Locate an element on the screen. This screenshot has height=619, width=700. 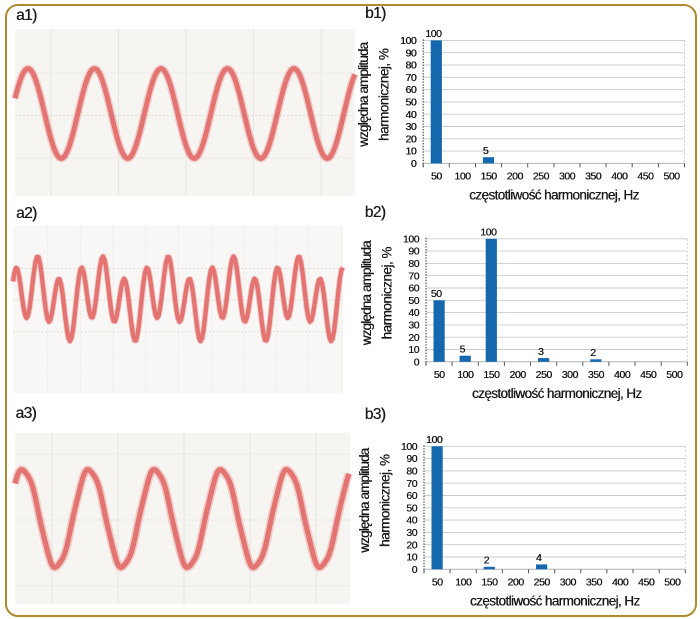
svg-text: 4 is located at coordinates (539, 558).